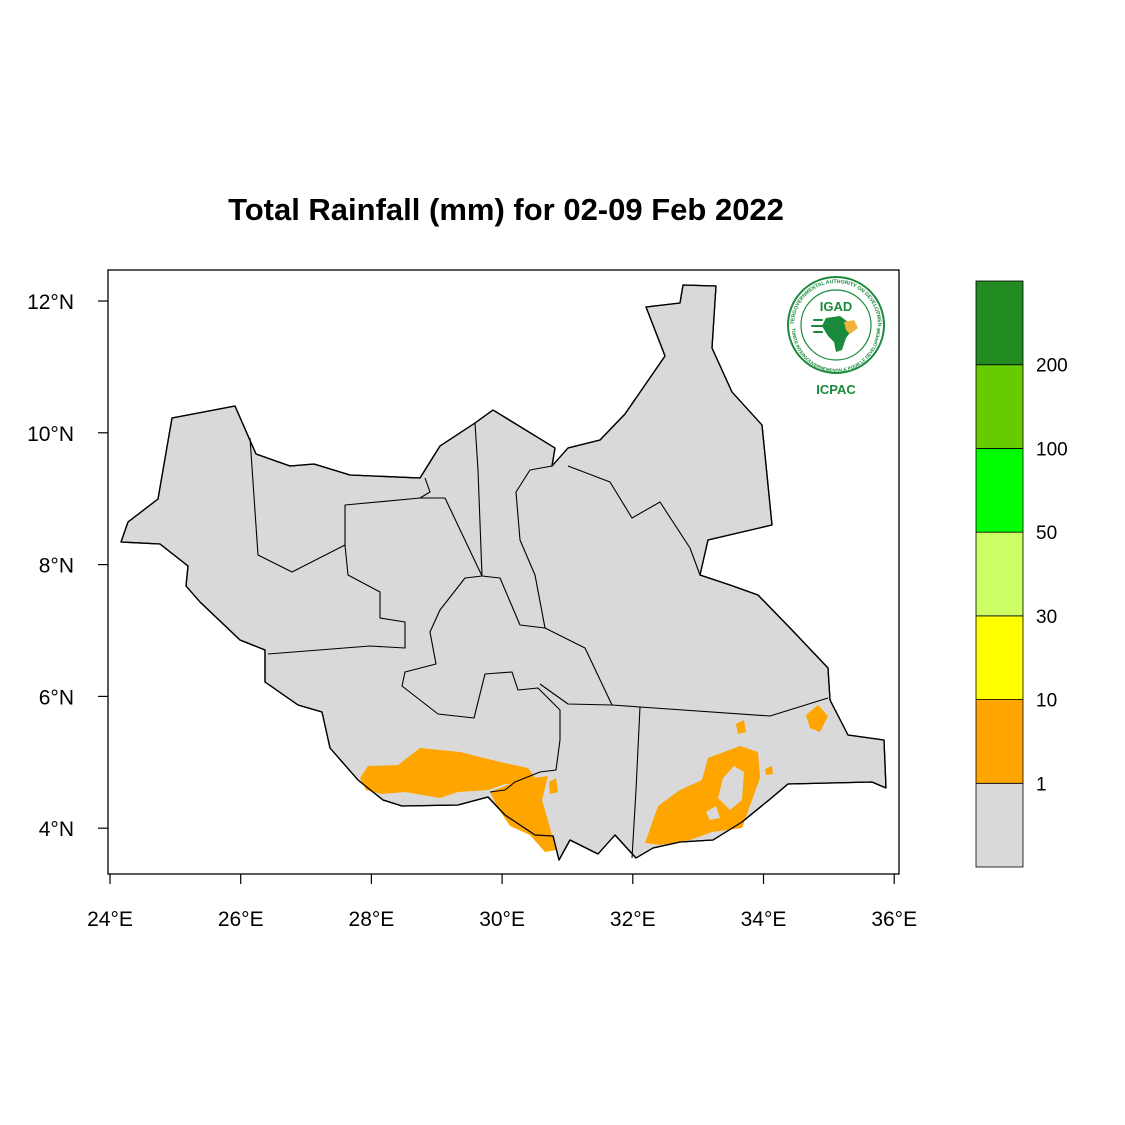 This screenshot has width=1125, height=1125. I want to click on legend-label: 1, so click(1041, 784).